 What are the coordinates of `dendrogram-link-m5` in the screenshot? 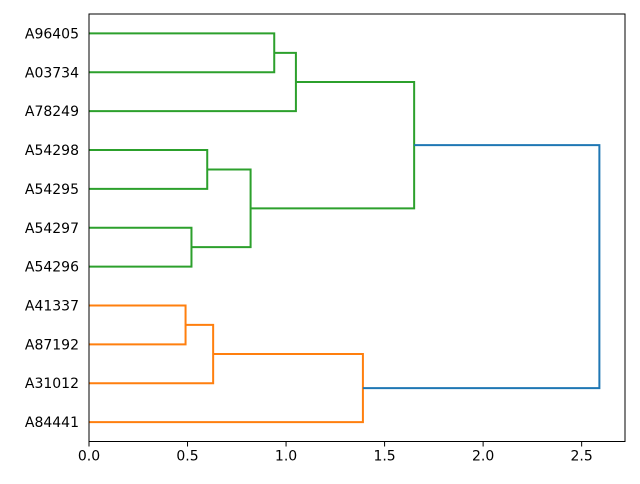 It's located at (221, 208).